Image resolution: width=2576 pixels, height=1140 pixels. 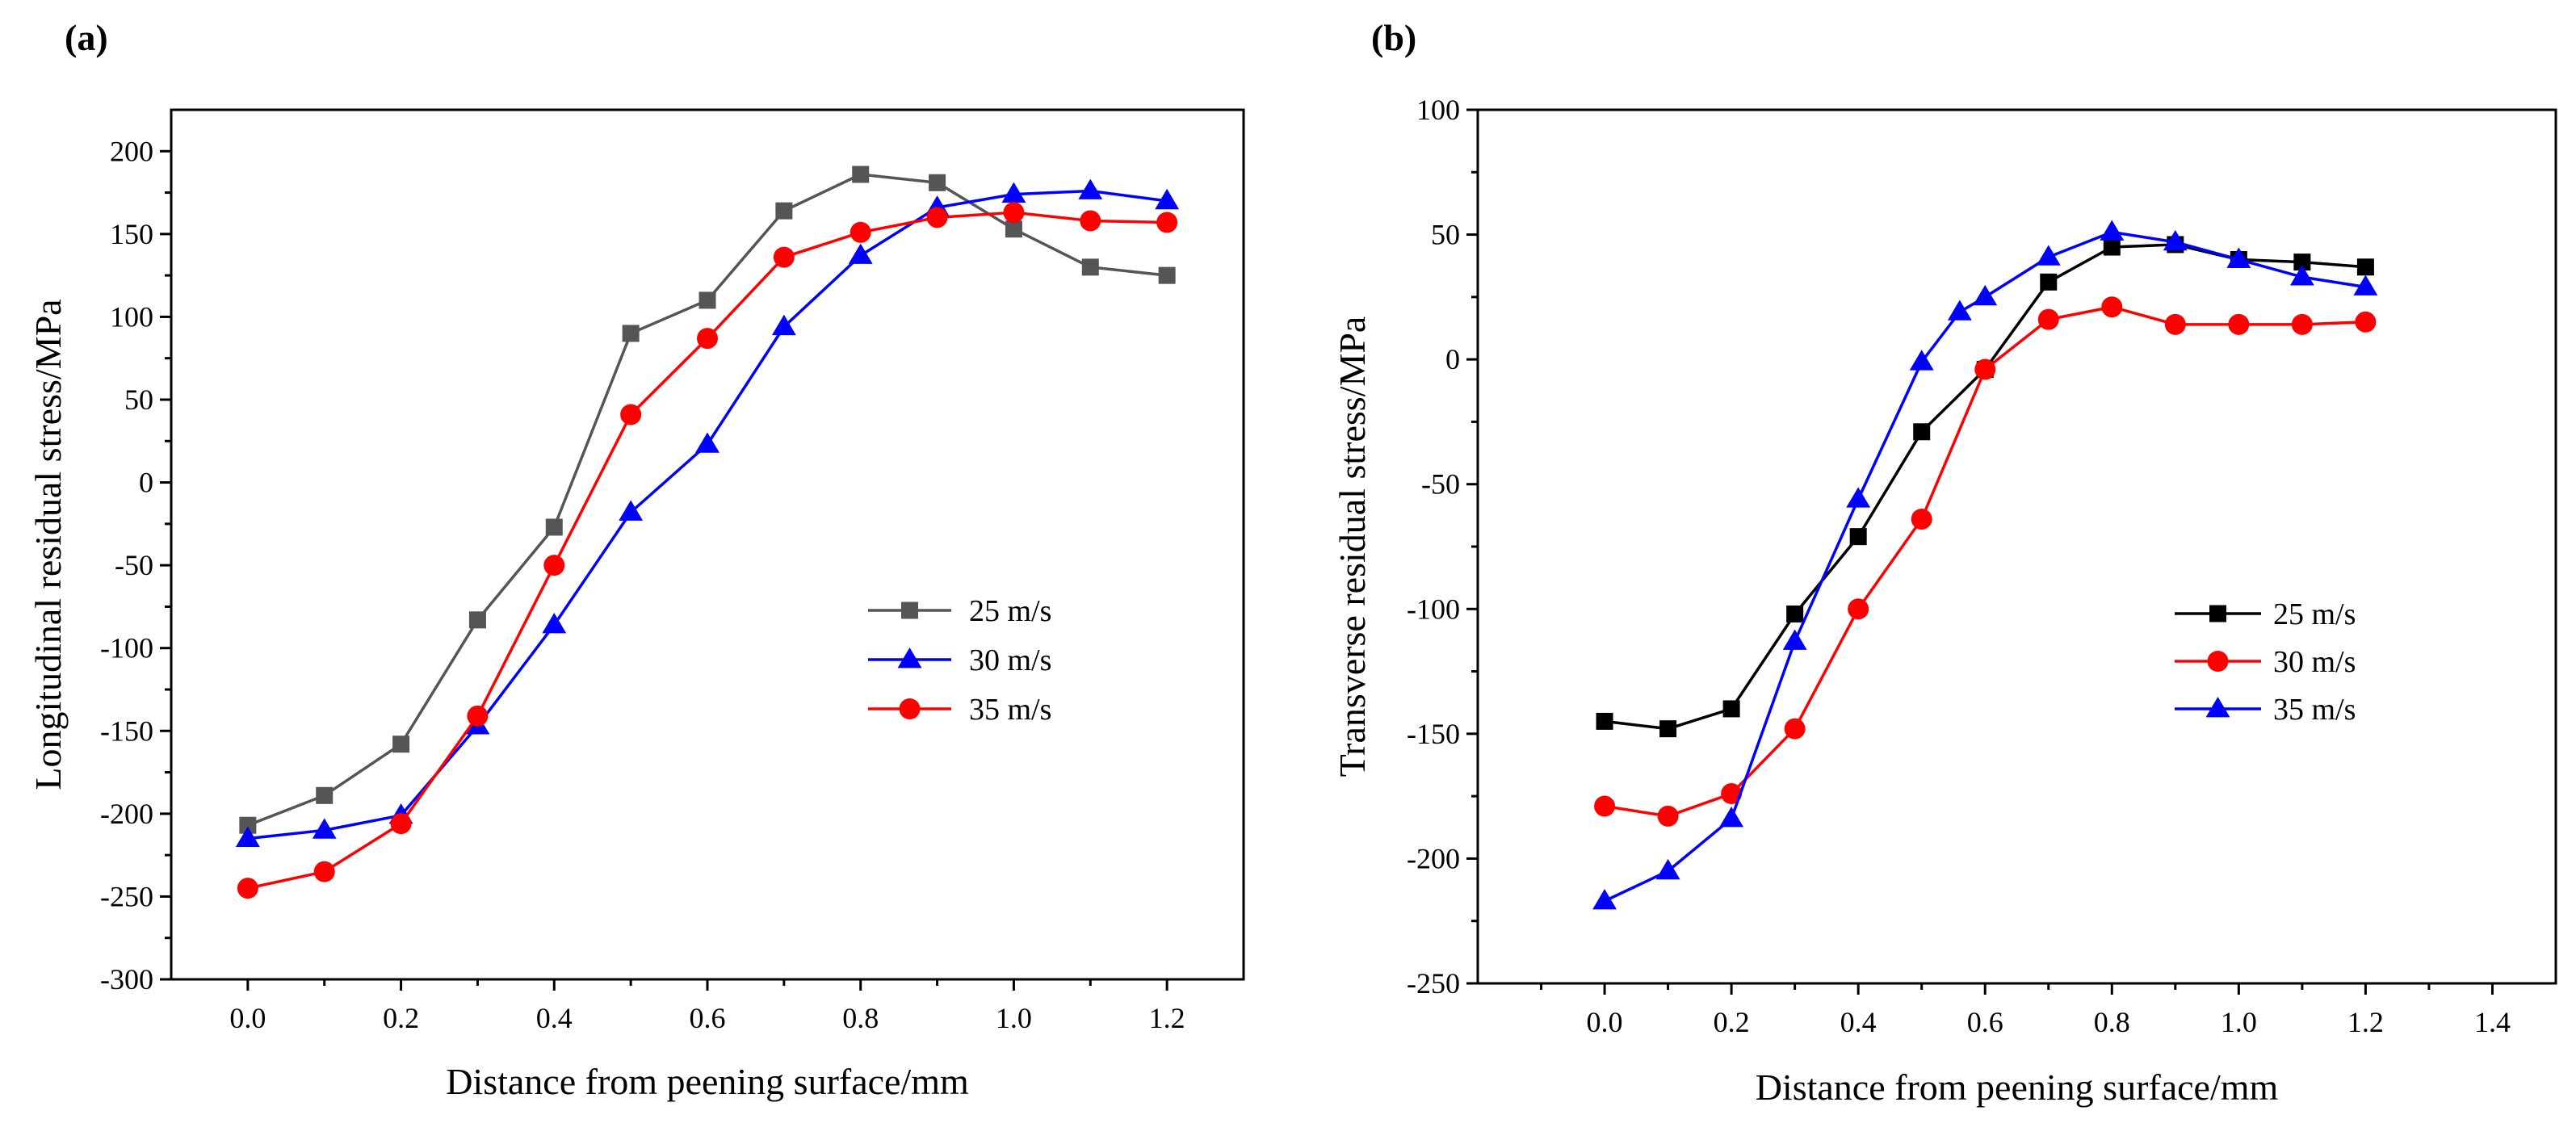 What do you see at coordinates (1010, 710) in the screenshot?
I see `legend-label-0-2: 35 m/s` at bounding box center [1010, 710].